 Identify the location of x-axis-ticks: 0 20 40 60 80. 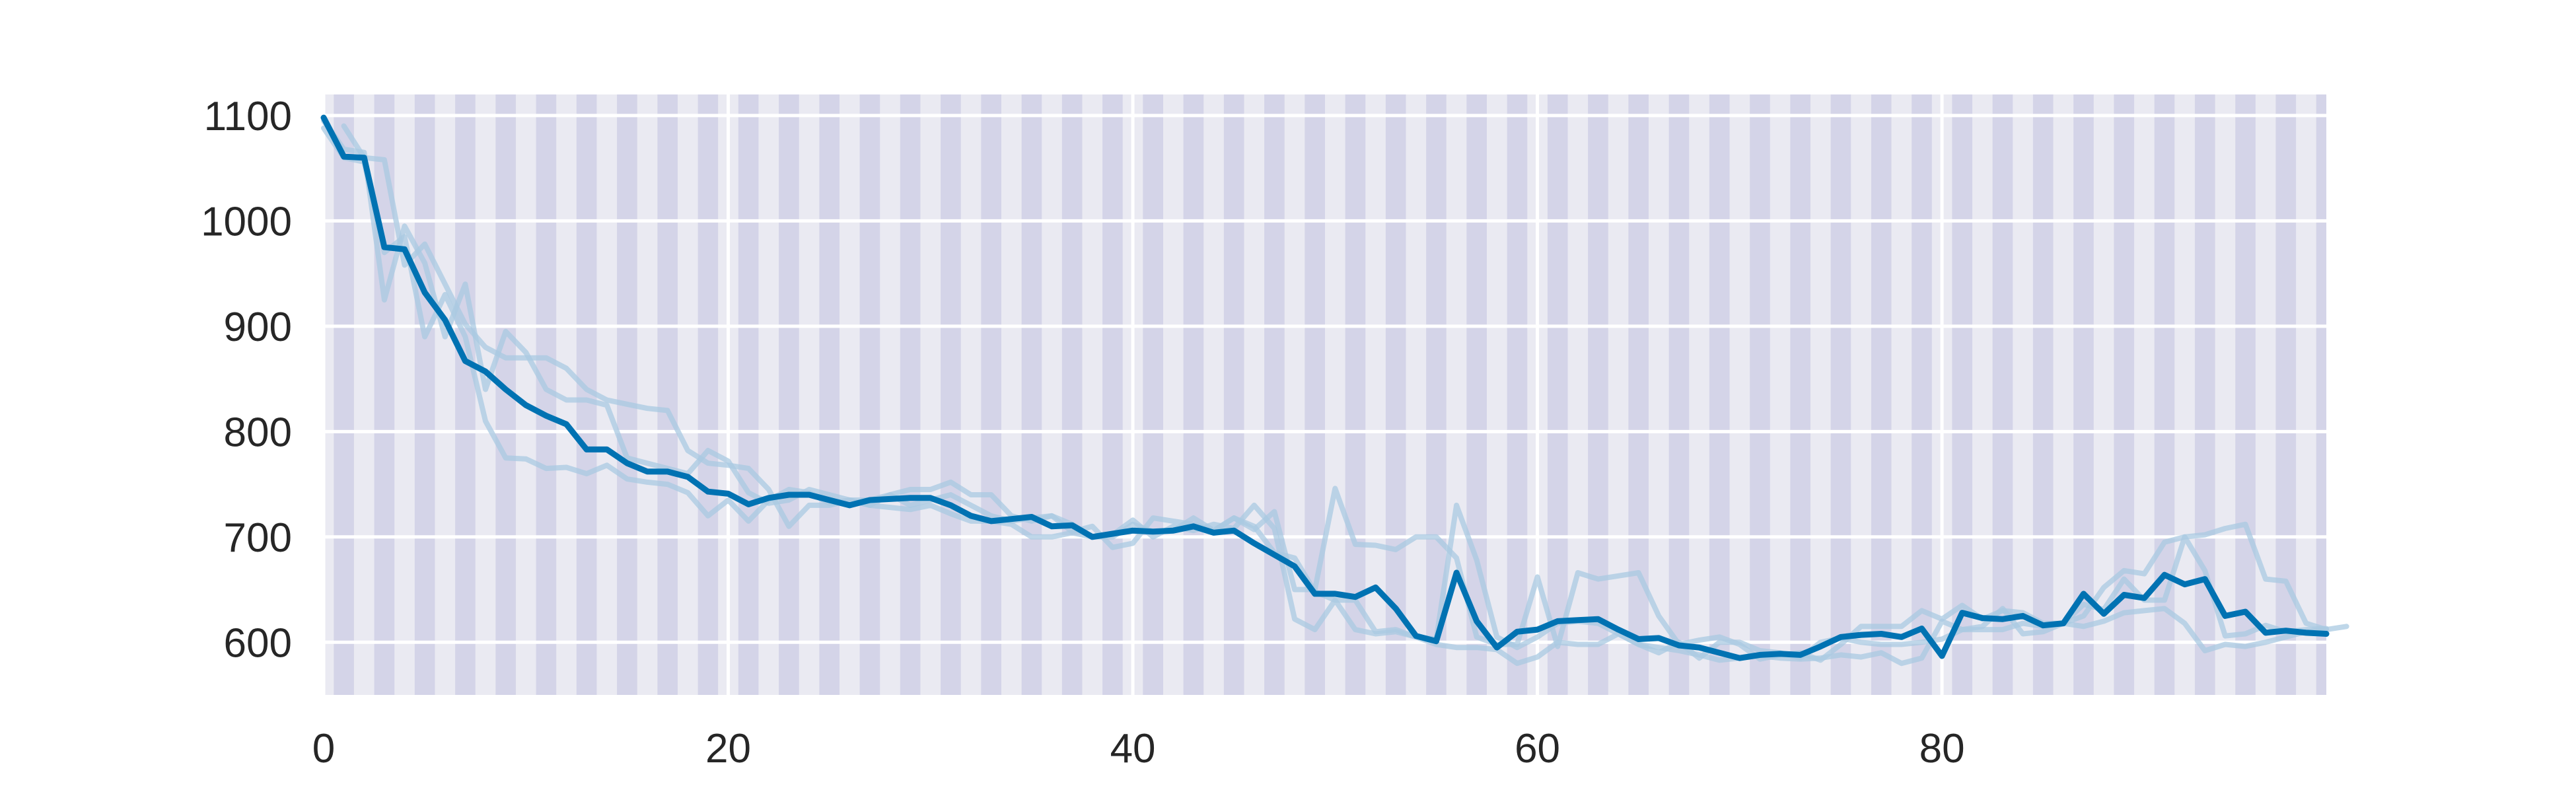
(1138, 749).